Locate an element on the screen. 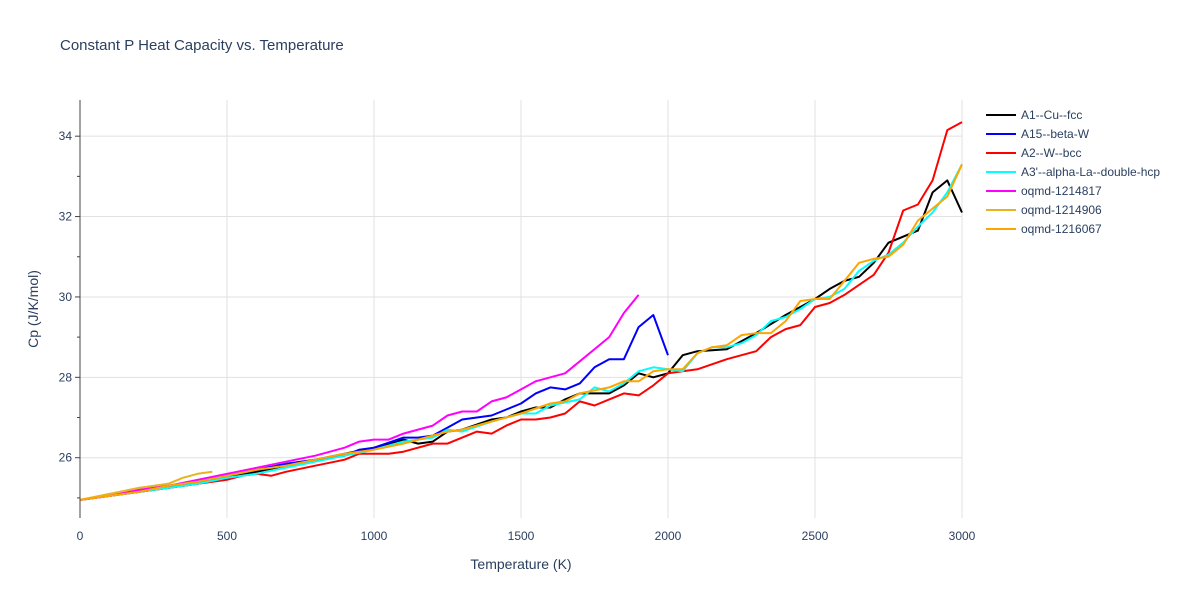  y-tick-label: 28 is located at coordinates (66, 377).